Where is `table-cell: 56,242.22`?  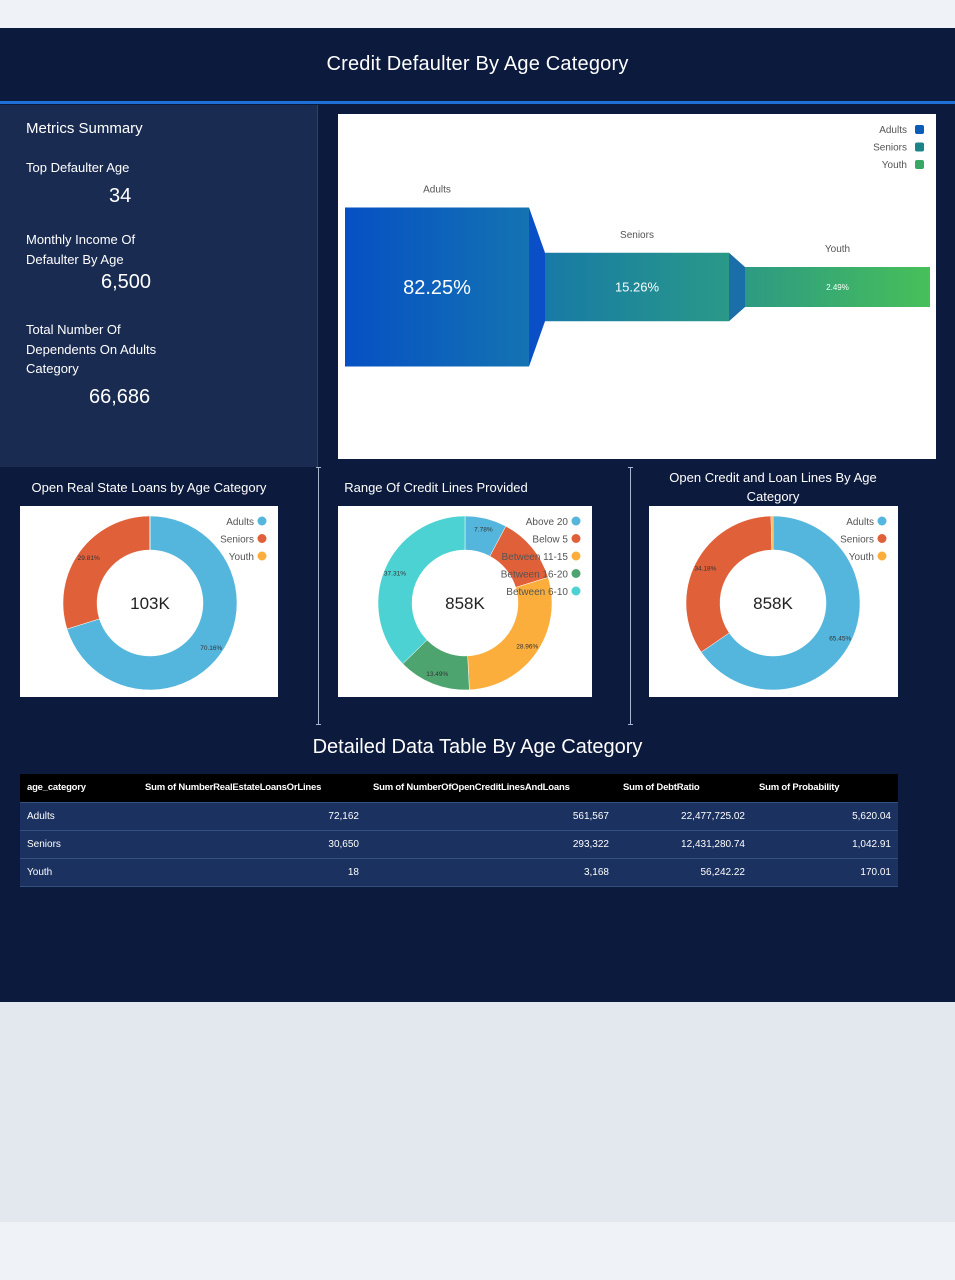
table-cell: 56,242.22 is located at coordinates (684, 872).